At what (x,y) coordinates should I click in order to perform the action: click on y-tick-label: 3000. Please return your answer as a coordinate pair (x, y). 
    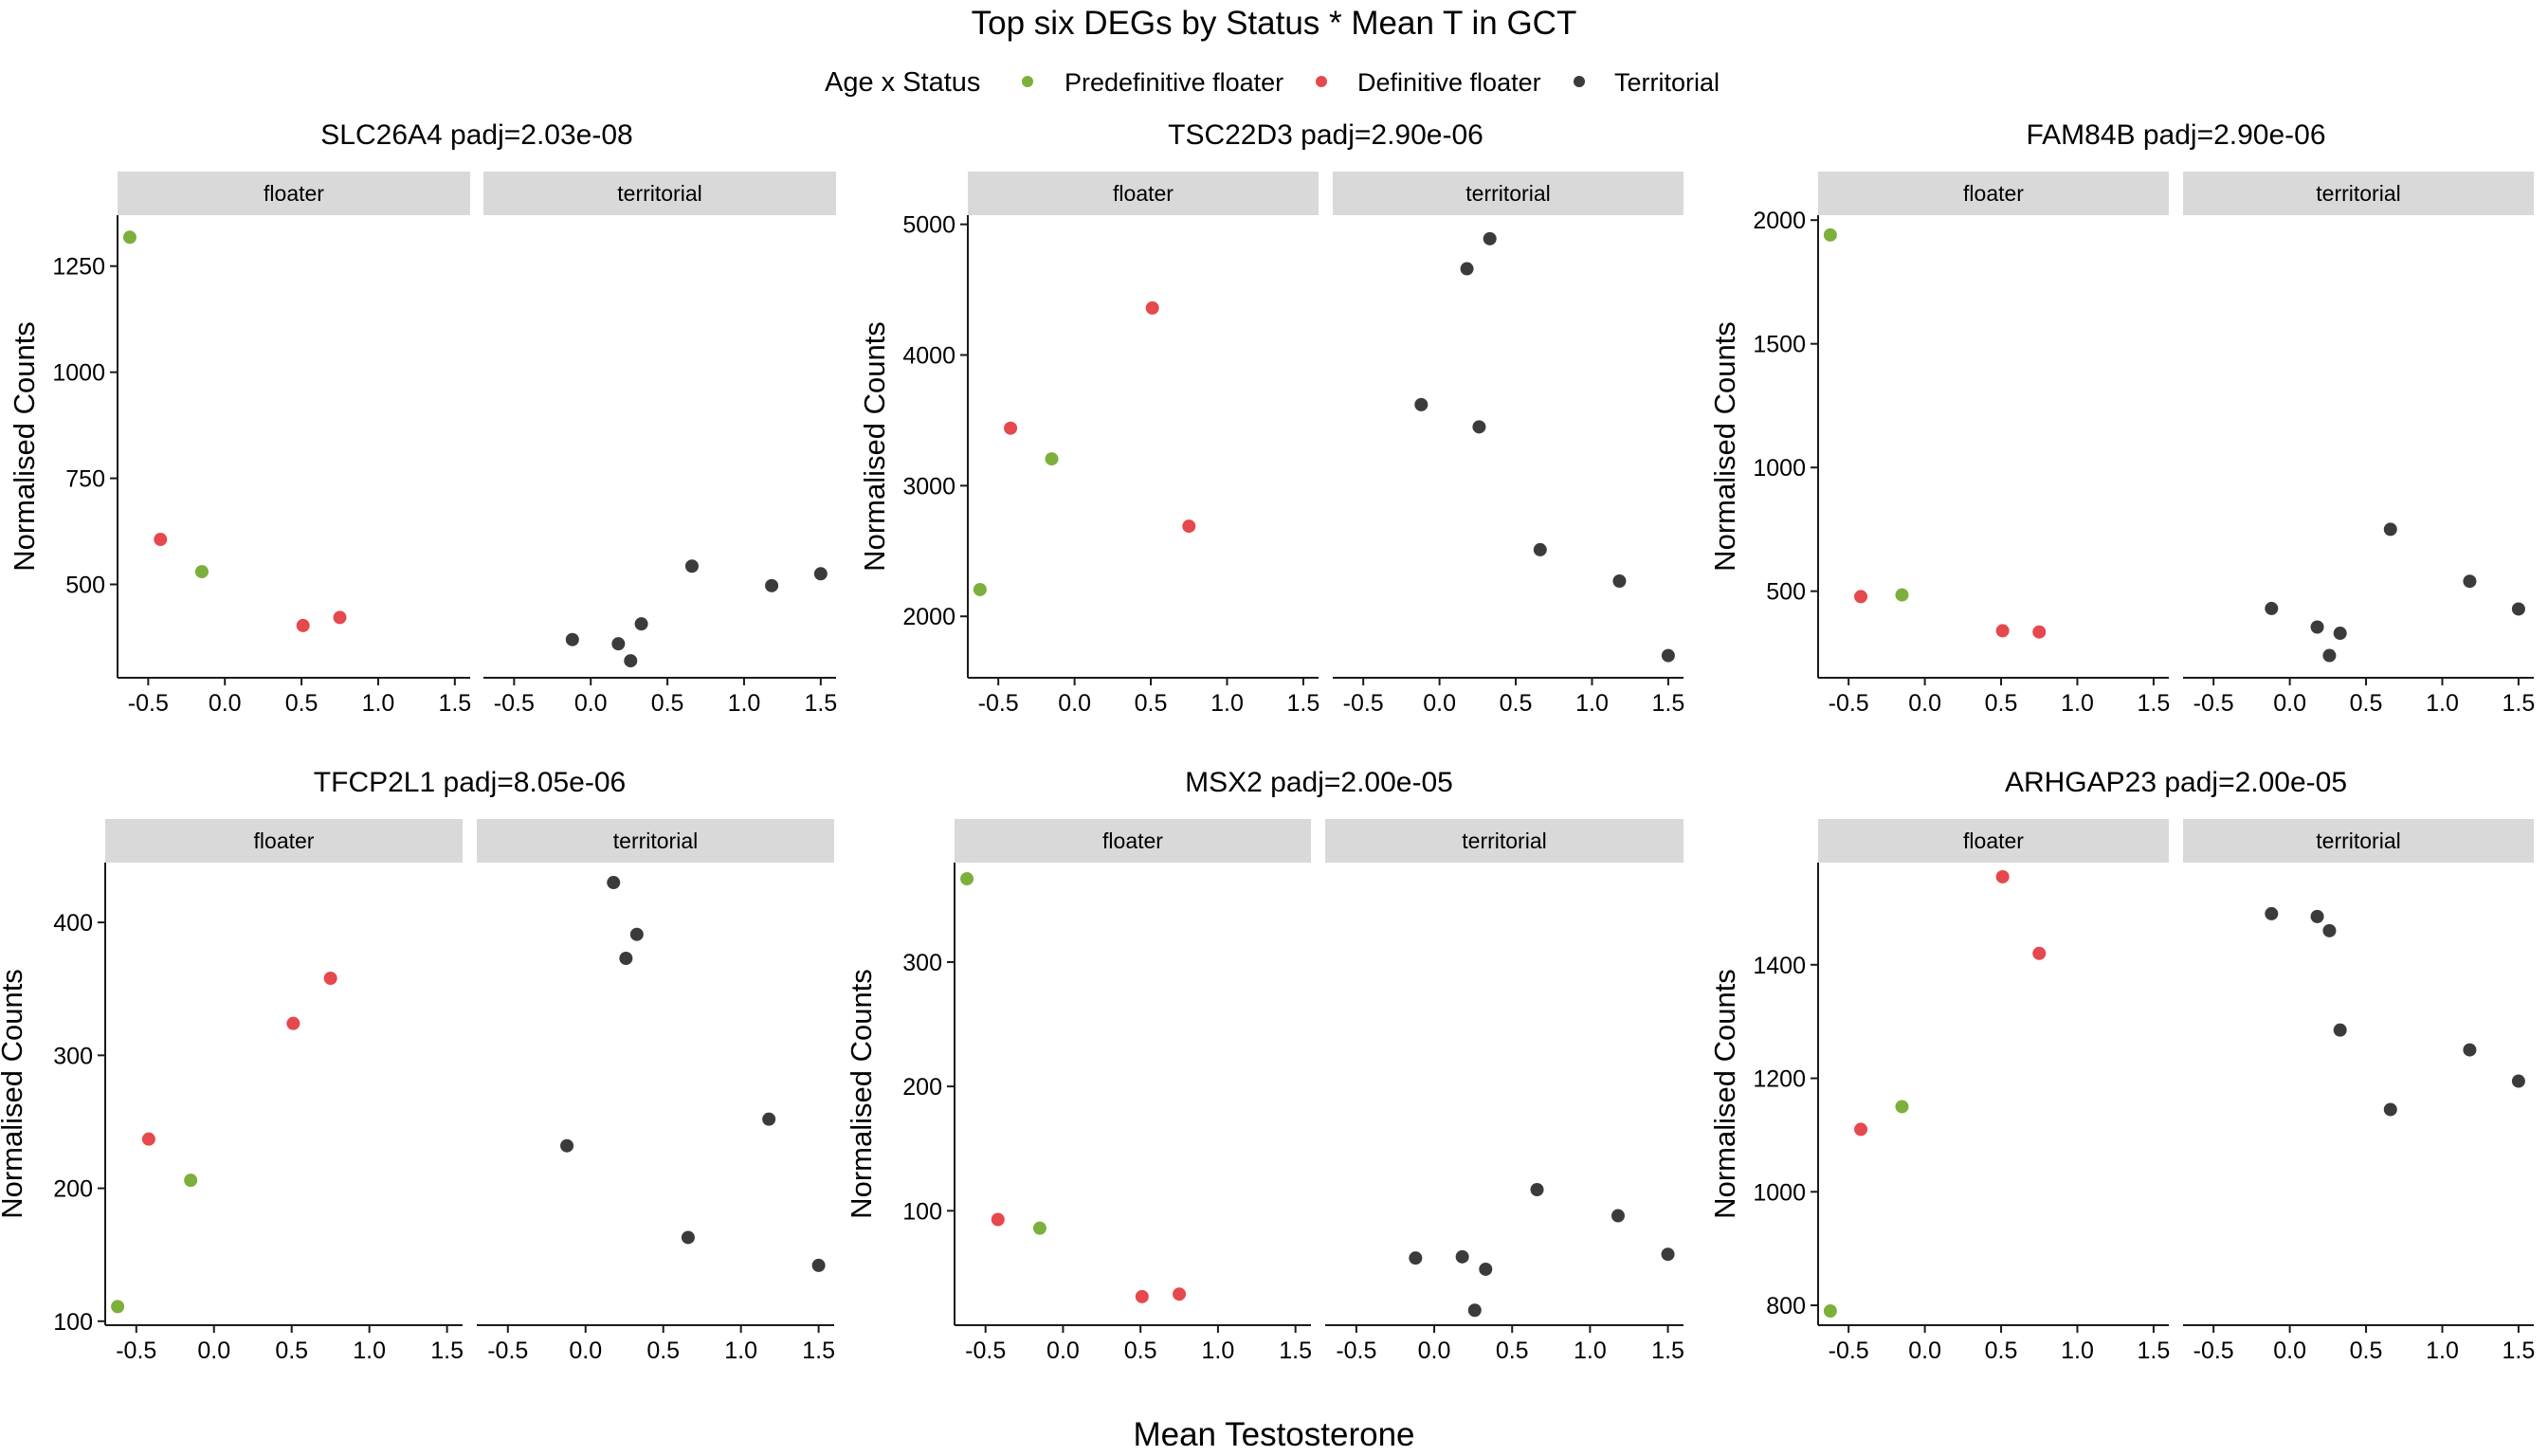
    Looking at the image, I should click on (929, 487).